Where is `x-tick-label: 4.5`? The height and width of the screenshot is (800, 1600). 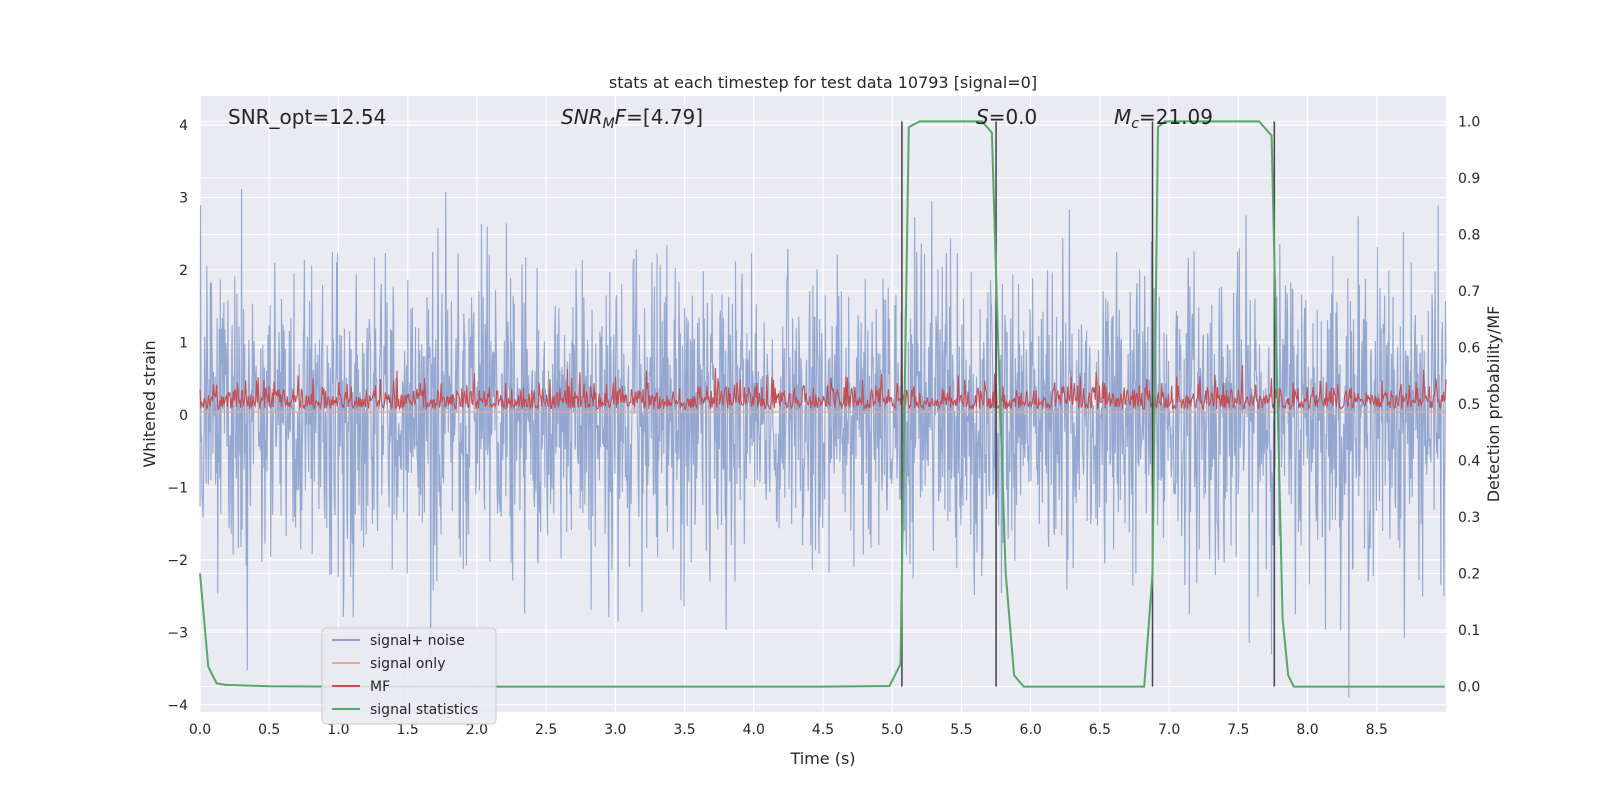
x-tick-label: 4.5 is located at coordinates (823, 730).